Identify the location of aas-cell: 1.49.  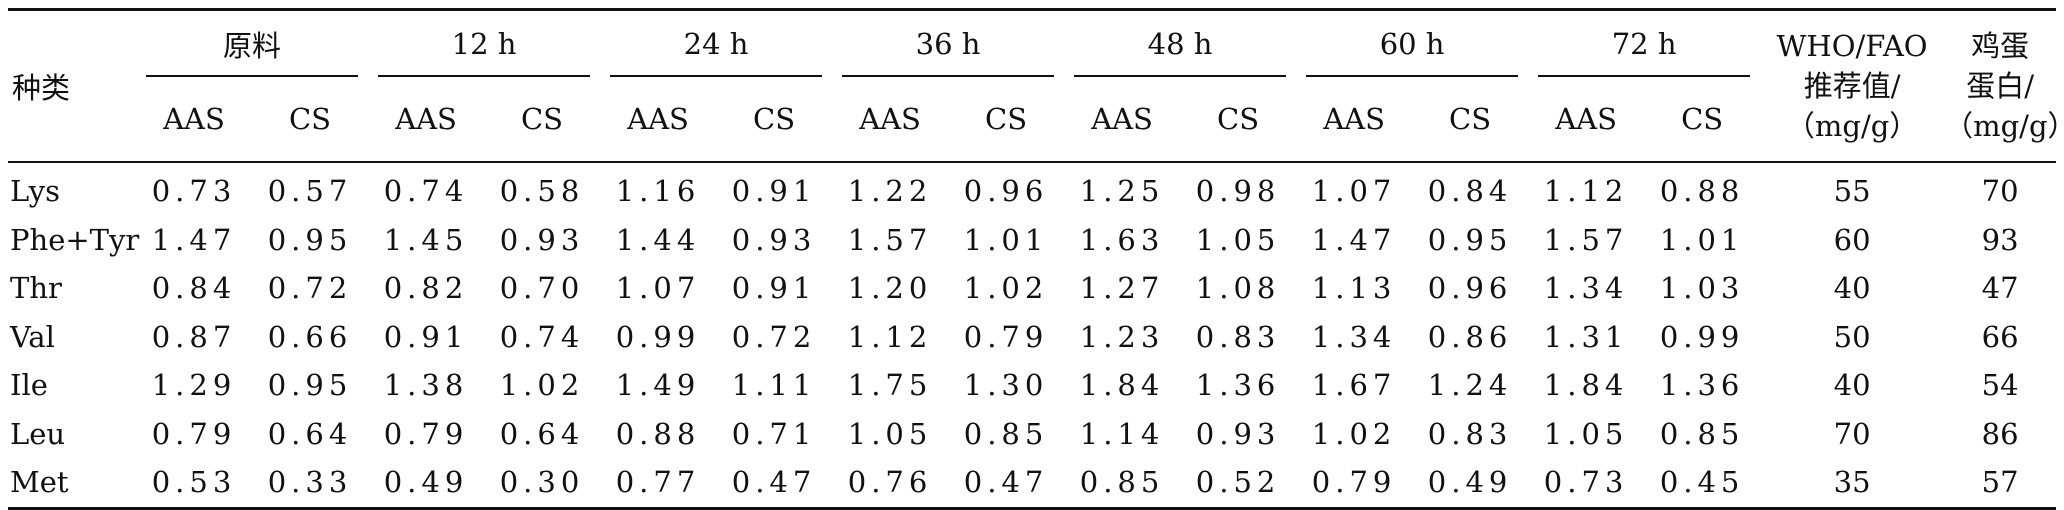
(658, 385).